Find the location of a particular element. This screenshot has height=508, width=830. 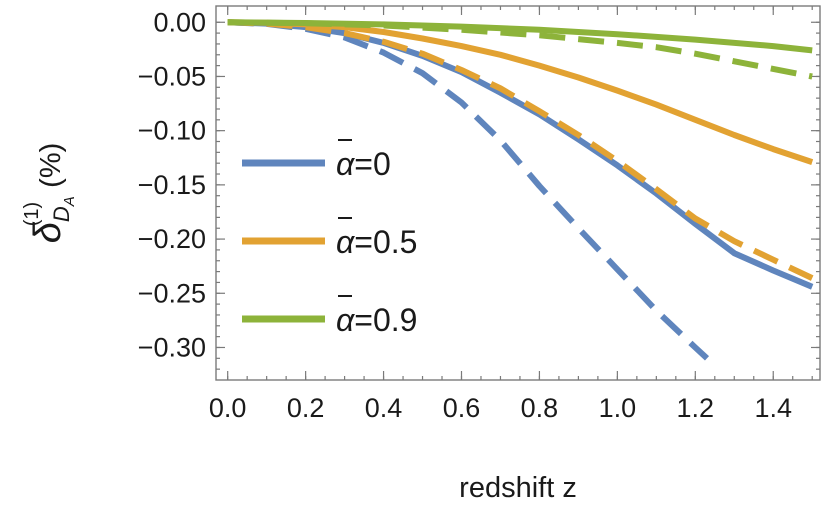

x-axis-title: redshift z is located at coordinates (518, 488).